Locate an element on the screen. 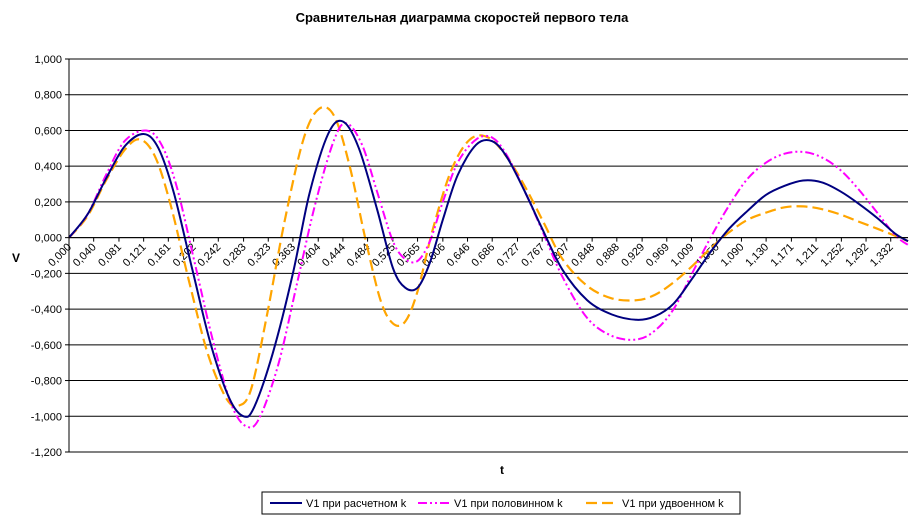 This screenshot has height=518, width=915. x-tick-label: 0,283 is located at coordinates (235, 255).